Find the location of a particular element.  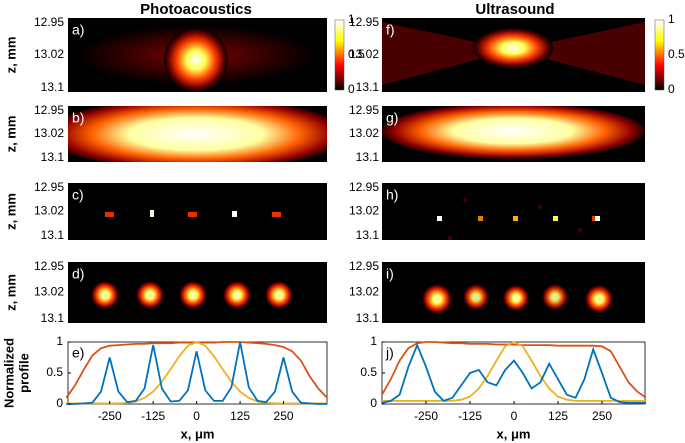

panel-label: e) is located at coordinates (78, 353).